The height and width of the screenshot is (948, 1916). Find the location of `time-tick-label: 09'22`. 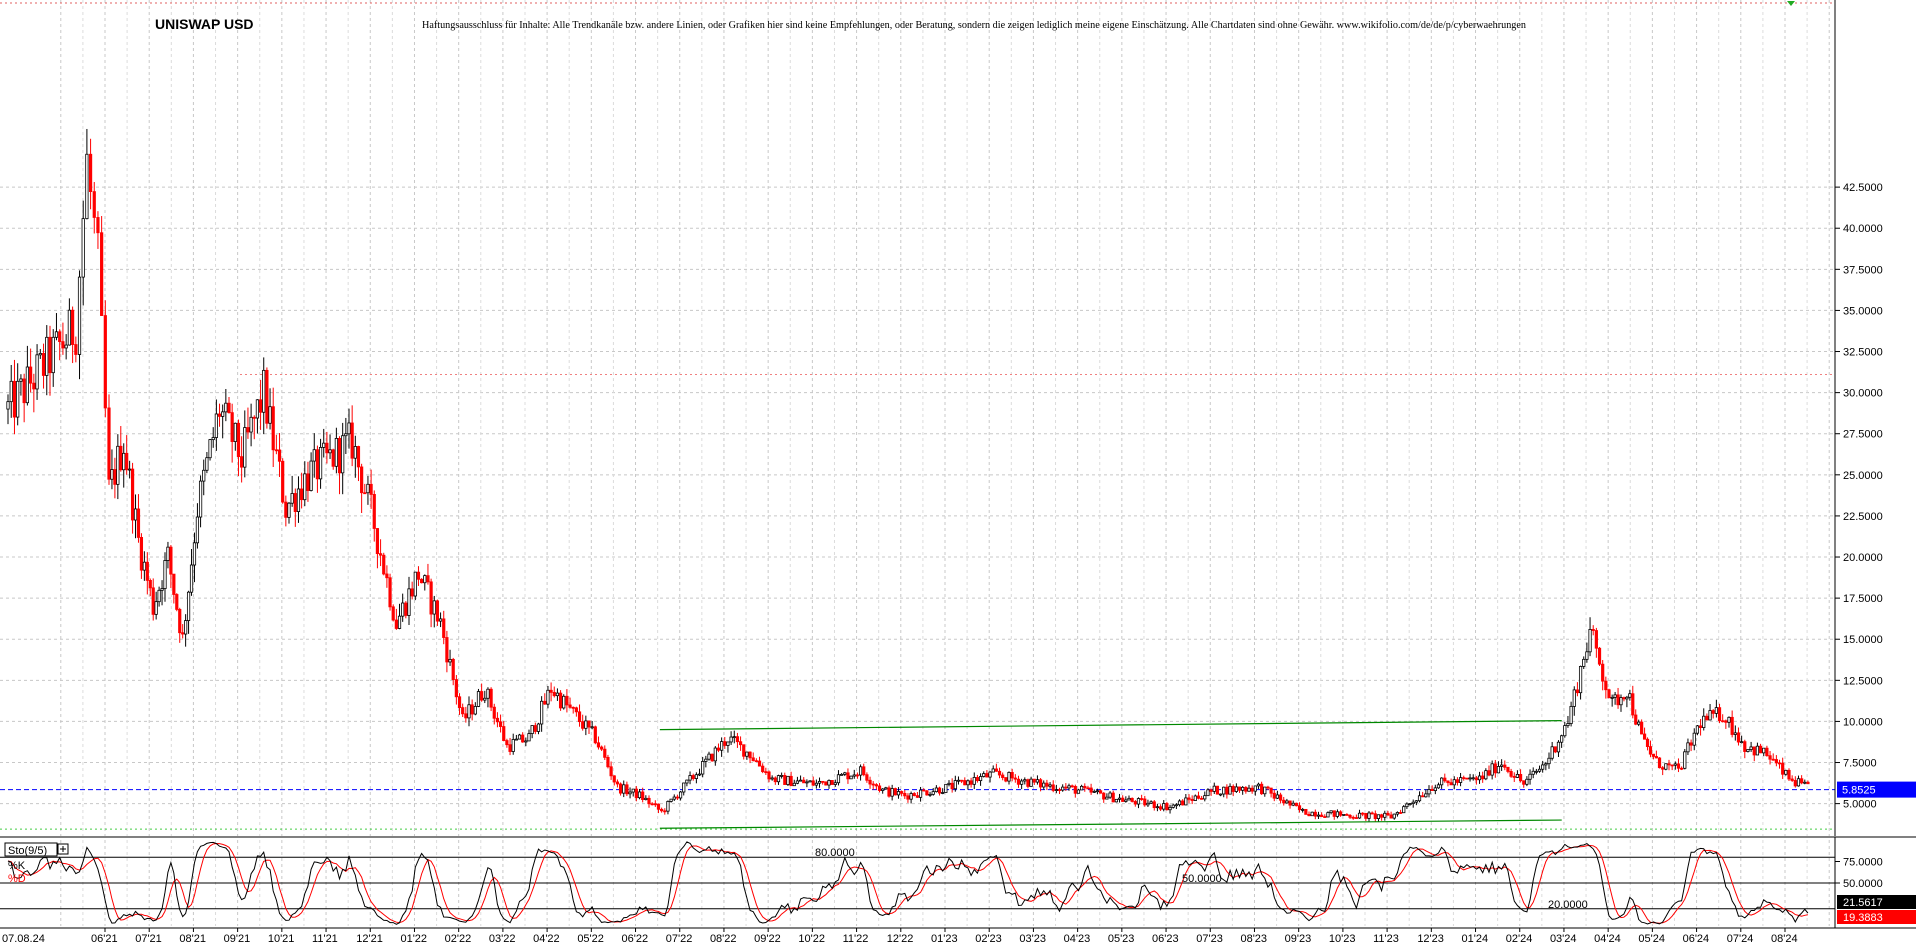

time-tick-label: 09'22 is located at coordinates (767, 939).